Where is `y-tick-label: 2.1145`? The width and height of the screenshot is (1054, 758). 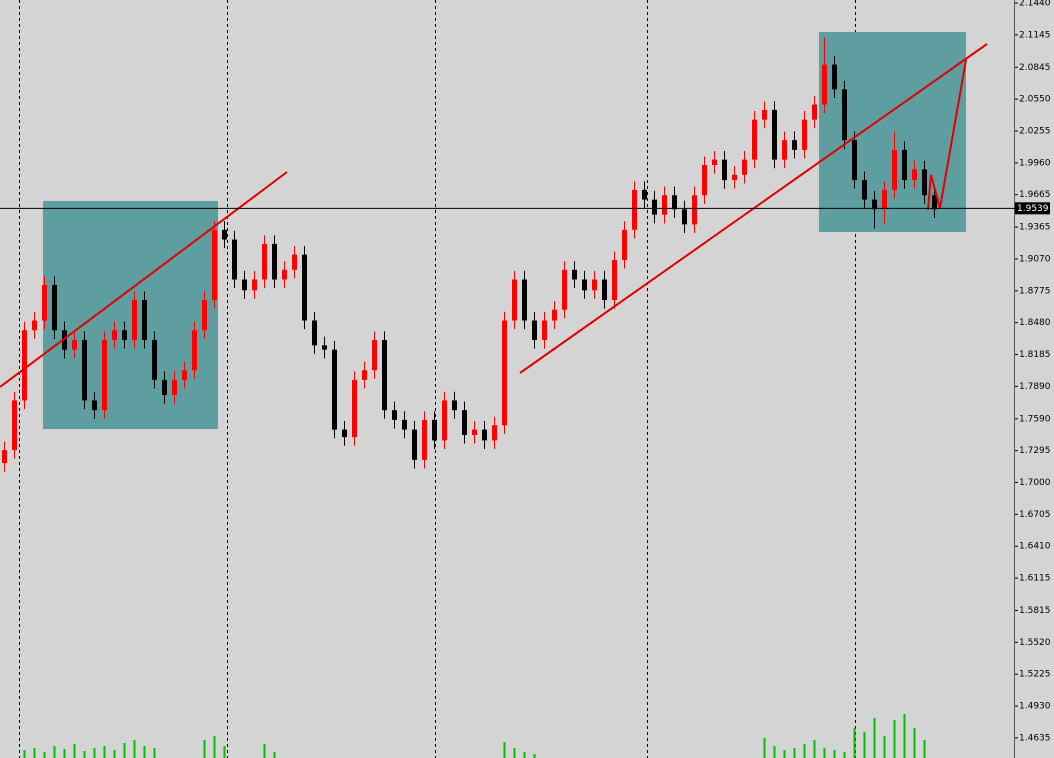 y-tick-label: 2.1145 is located at coordinates (1035, 35).